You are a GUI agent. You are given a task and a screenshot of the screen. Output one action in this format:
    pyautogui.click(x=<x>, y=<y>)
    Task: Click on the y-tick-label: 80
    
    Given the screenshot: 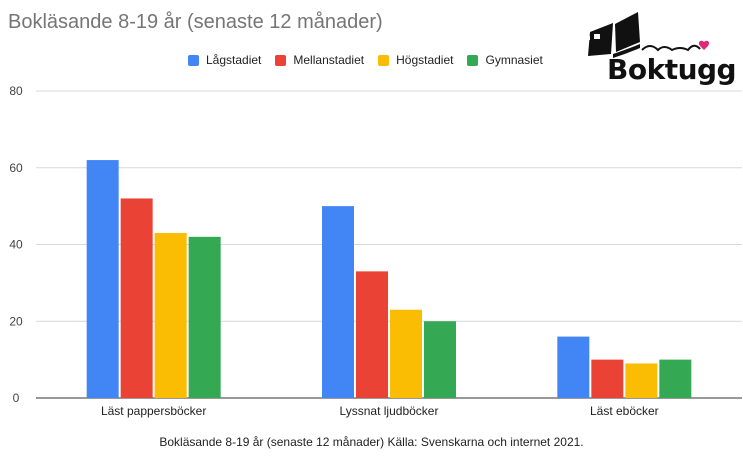 What is the action you would take?
    pyautogui.click(x=16, y=91)
    